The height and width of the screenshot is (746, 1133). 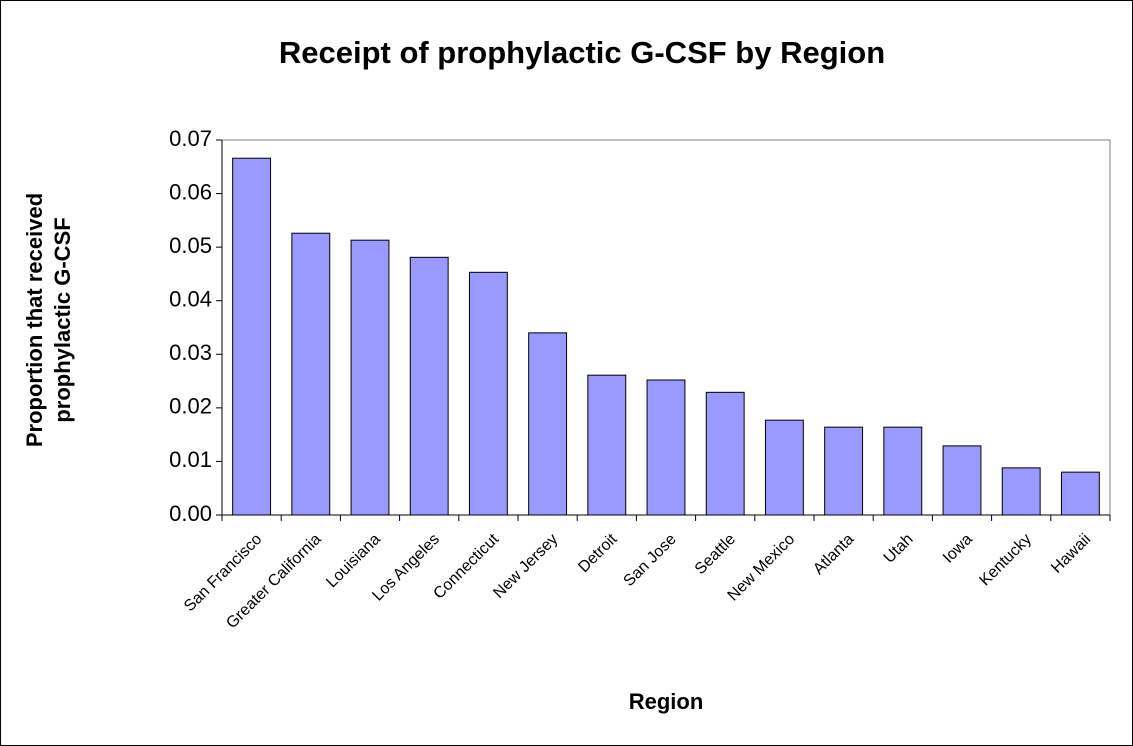 I want to click on y-tick-label: 0.01, so click(x=190, y=459).